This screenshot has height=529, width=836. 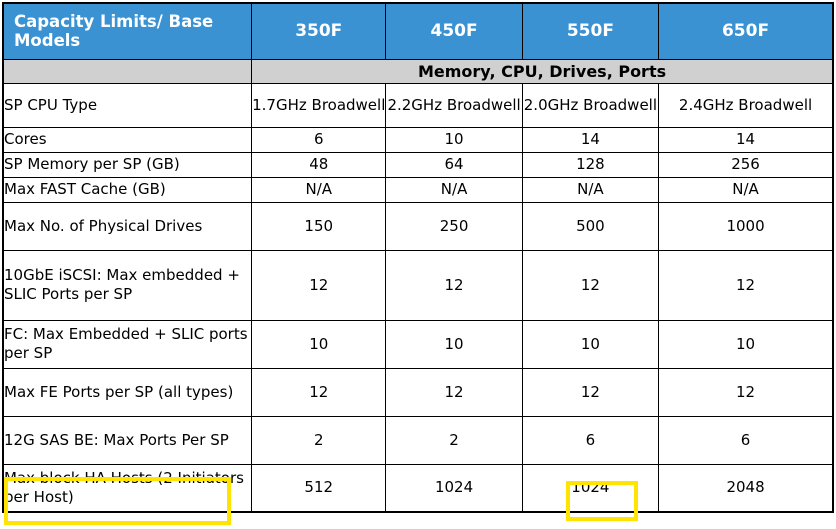 What do you see at coordinates (590, 139) in the screenshot?
I see `cell-cores-550f: 14` at bounding box center [590, 139].